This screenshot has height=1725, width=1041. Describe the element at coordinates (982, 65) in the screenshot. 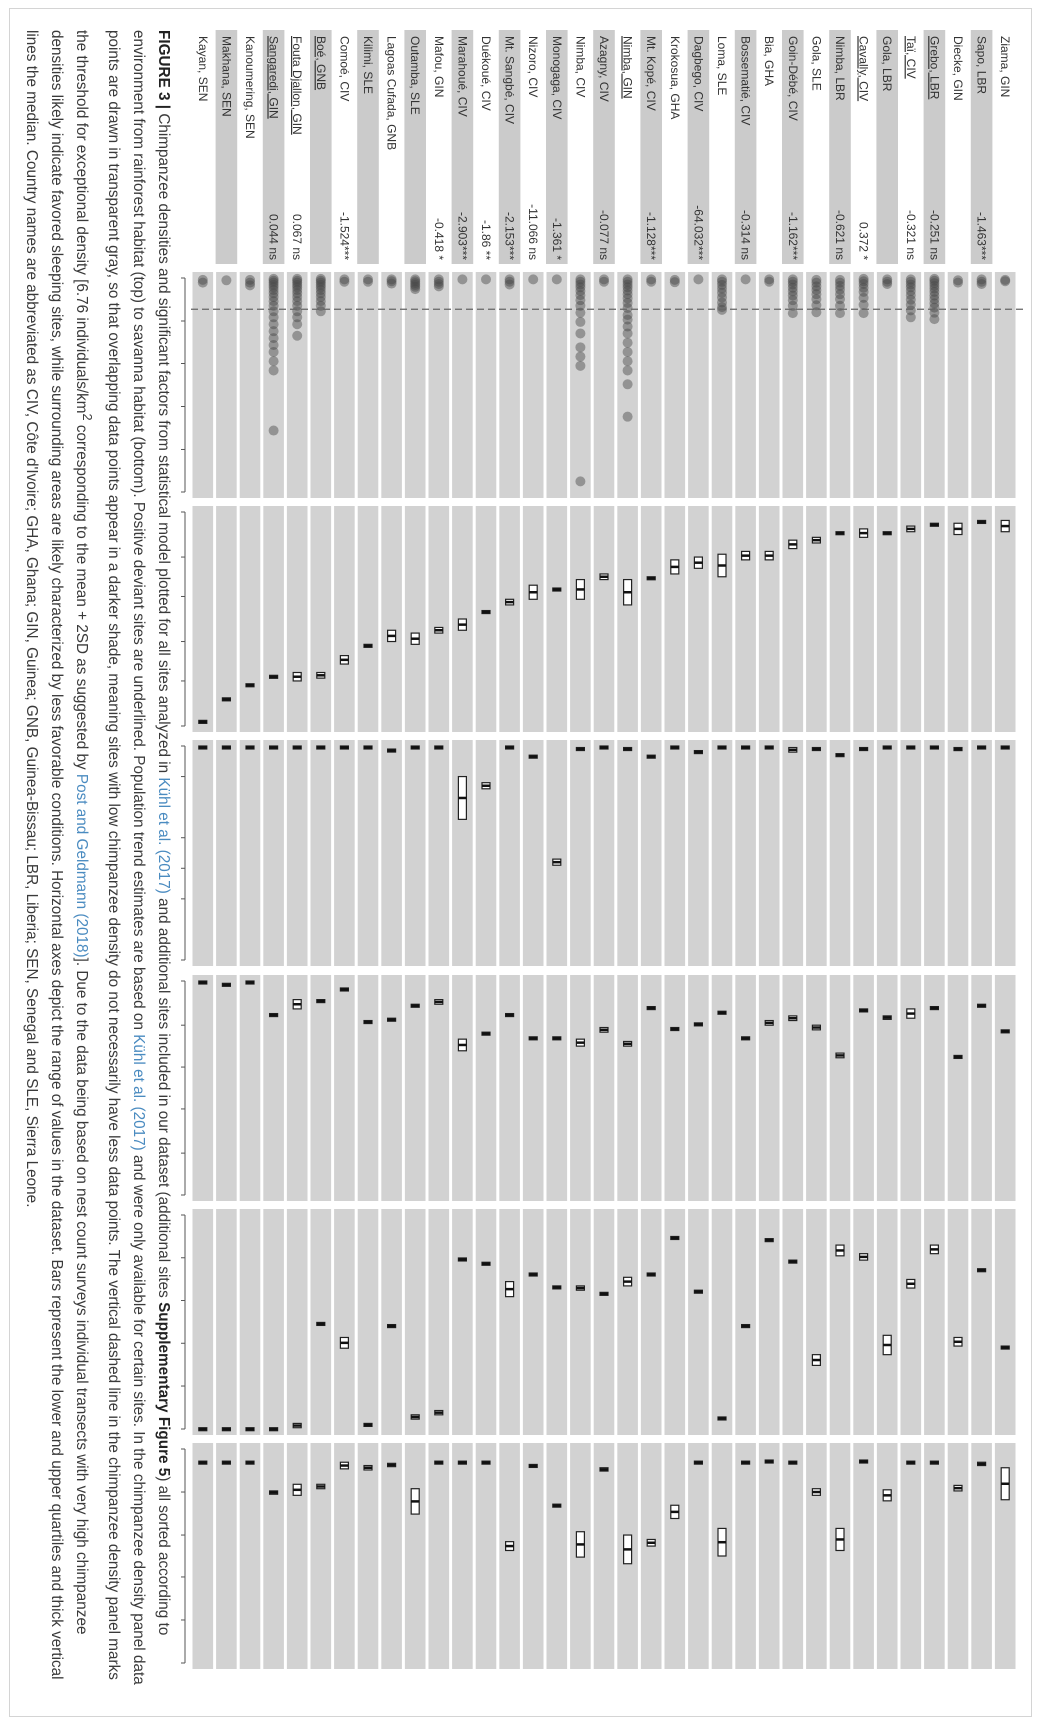

I see `site-label: Sapo, LBR` at that location.